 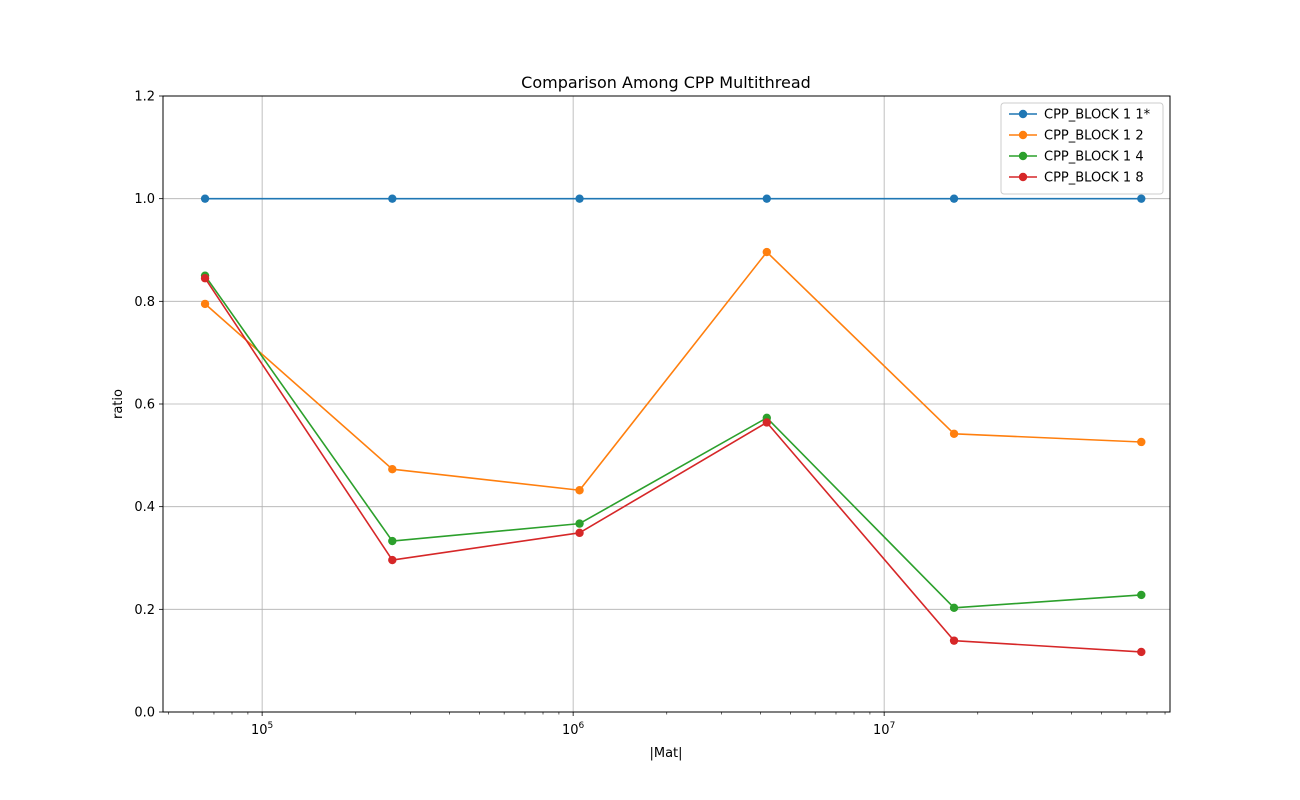 I want to click on x-tick-exponent: 5, so click(x=271, y=726).